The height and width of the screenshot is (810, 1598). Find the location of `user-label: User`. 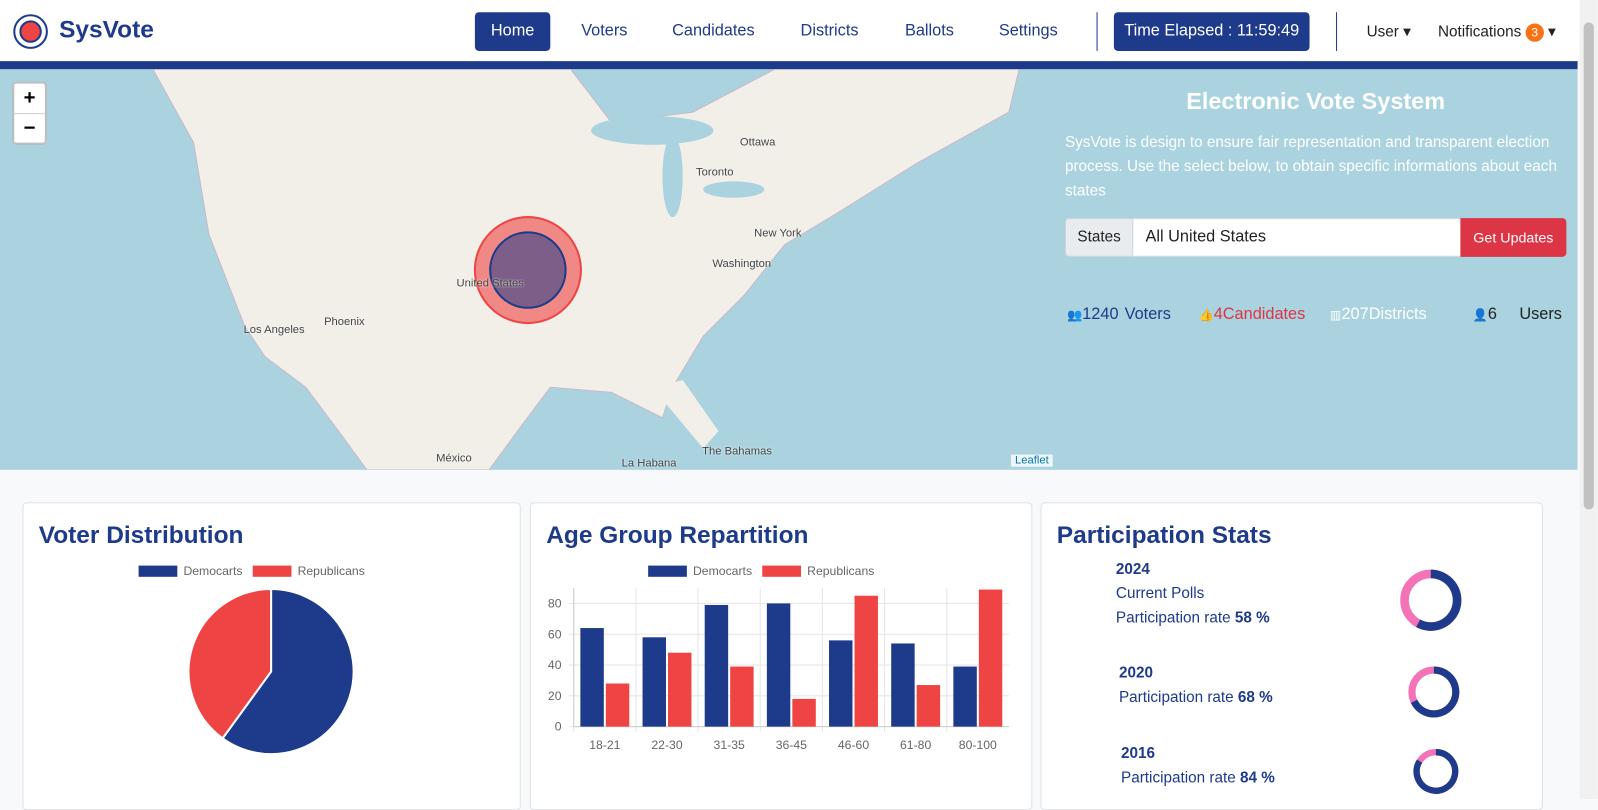

user-label: User is located at coordinates (1382, 32).